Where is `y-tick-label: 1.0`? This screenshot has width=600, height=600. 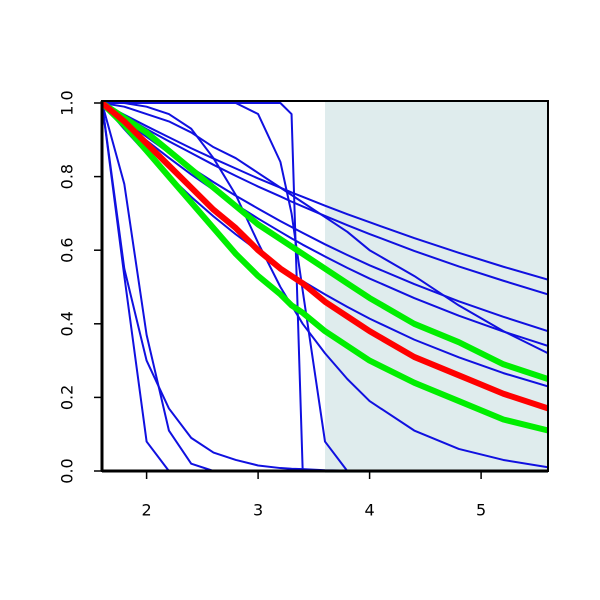 y-tick-label: 1.0 is located at coordinates (67, 102).